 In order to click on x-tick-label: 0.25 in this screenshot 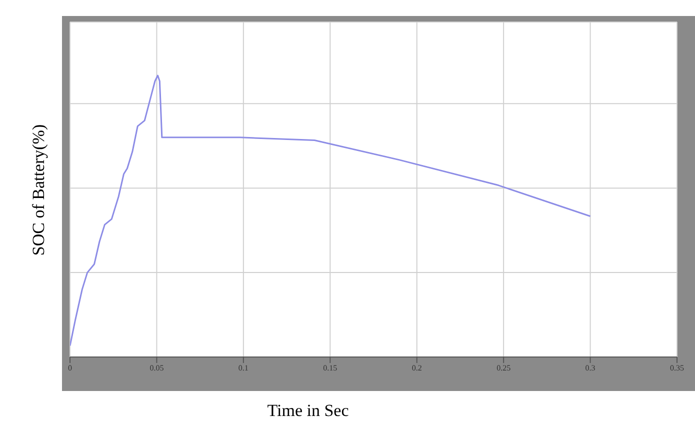, I will do `click(503, 368)`.